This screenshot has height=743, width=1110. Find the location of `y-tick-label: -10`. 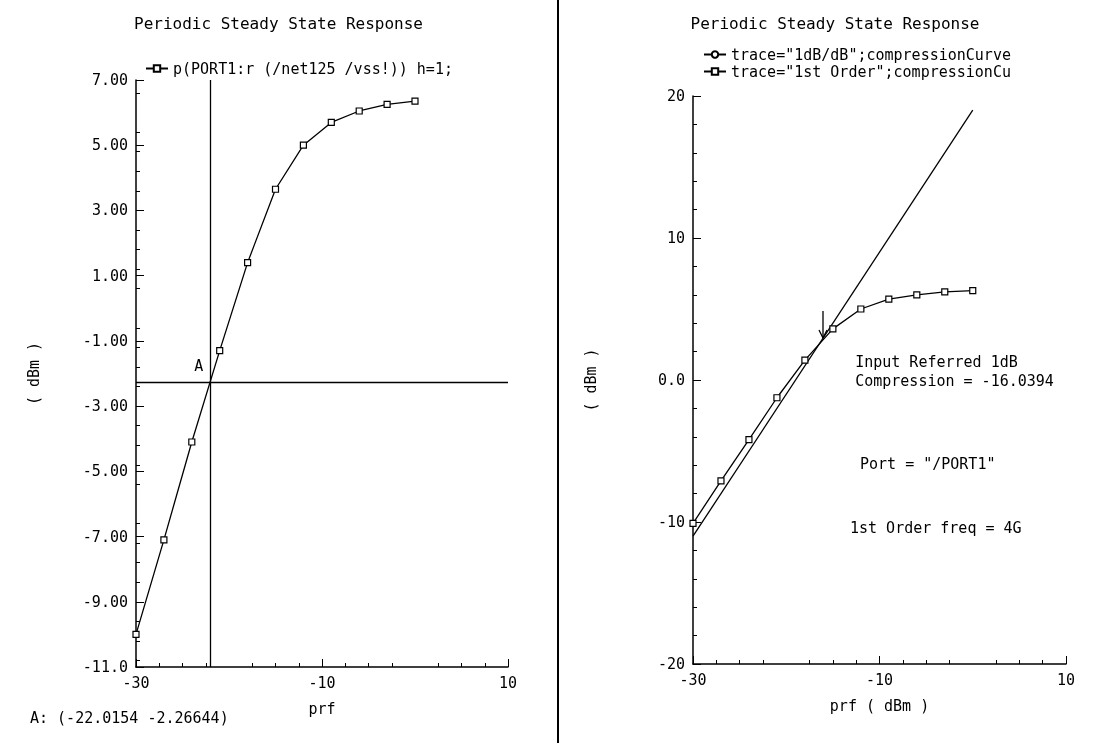

y-tick-label: -10 is located at coordinates (671, 522).